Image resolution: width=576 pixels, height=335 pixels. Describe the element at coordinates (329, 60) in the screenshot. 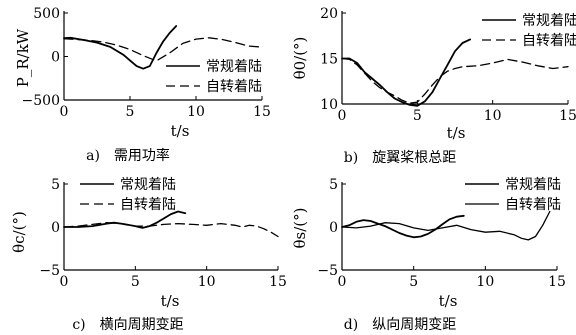

I see `y-tick-label: 15` at that location.